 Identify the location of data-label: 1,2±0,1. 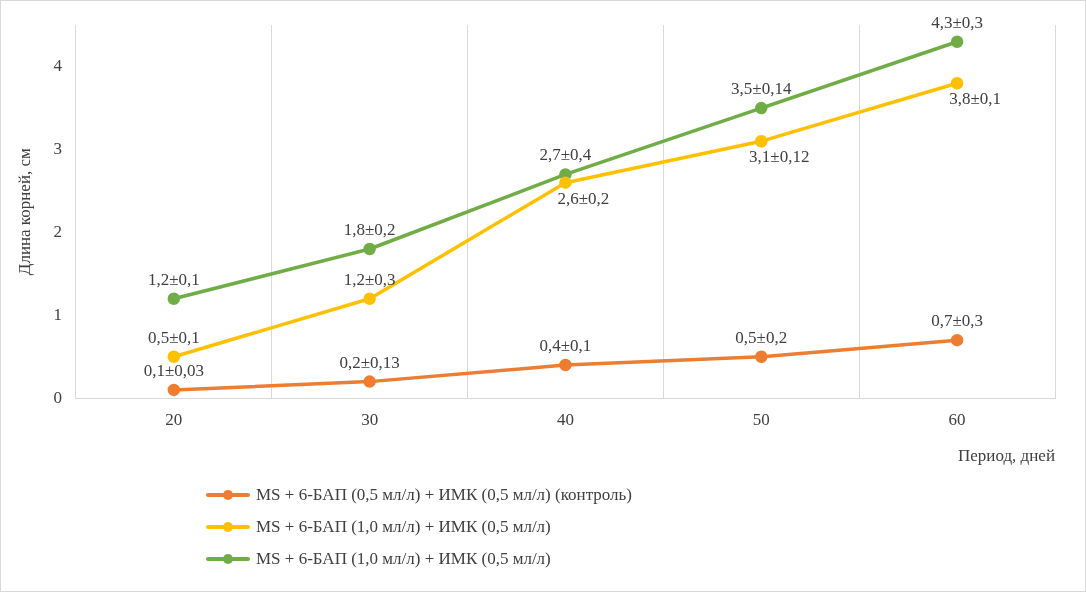
(173, 279).